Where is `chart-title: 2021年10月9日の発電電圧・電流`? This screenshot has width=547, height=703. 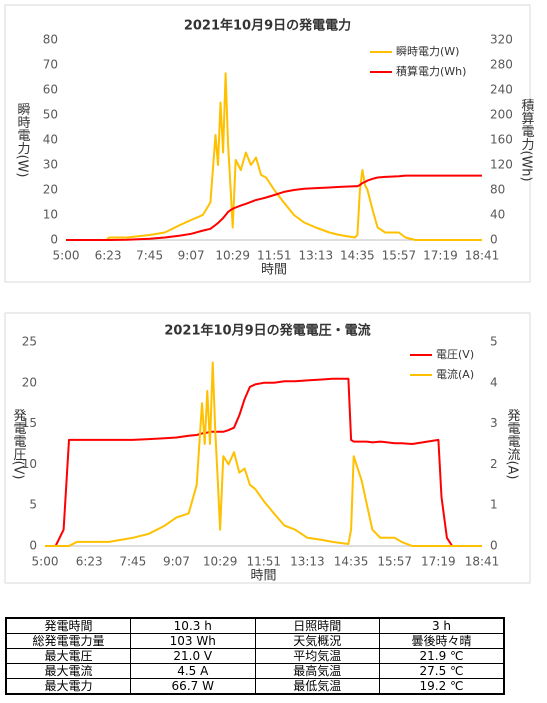
chart-title: 2021年10月9日の発電電圧・電流 is located at coordinates (267, 331).